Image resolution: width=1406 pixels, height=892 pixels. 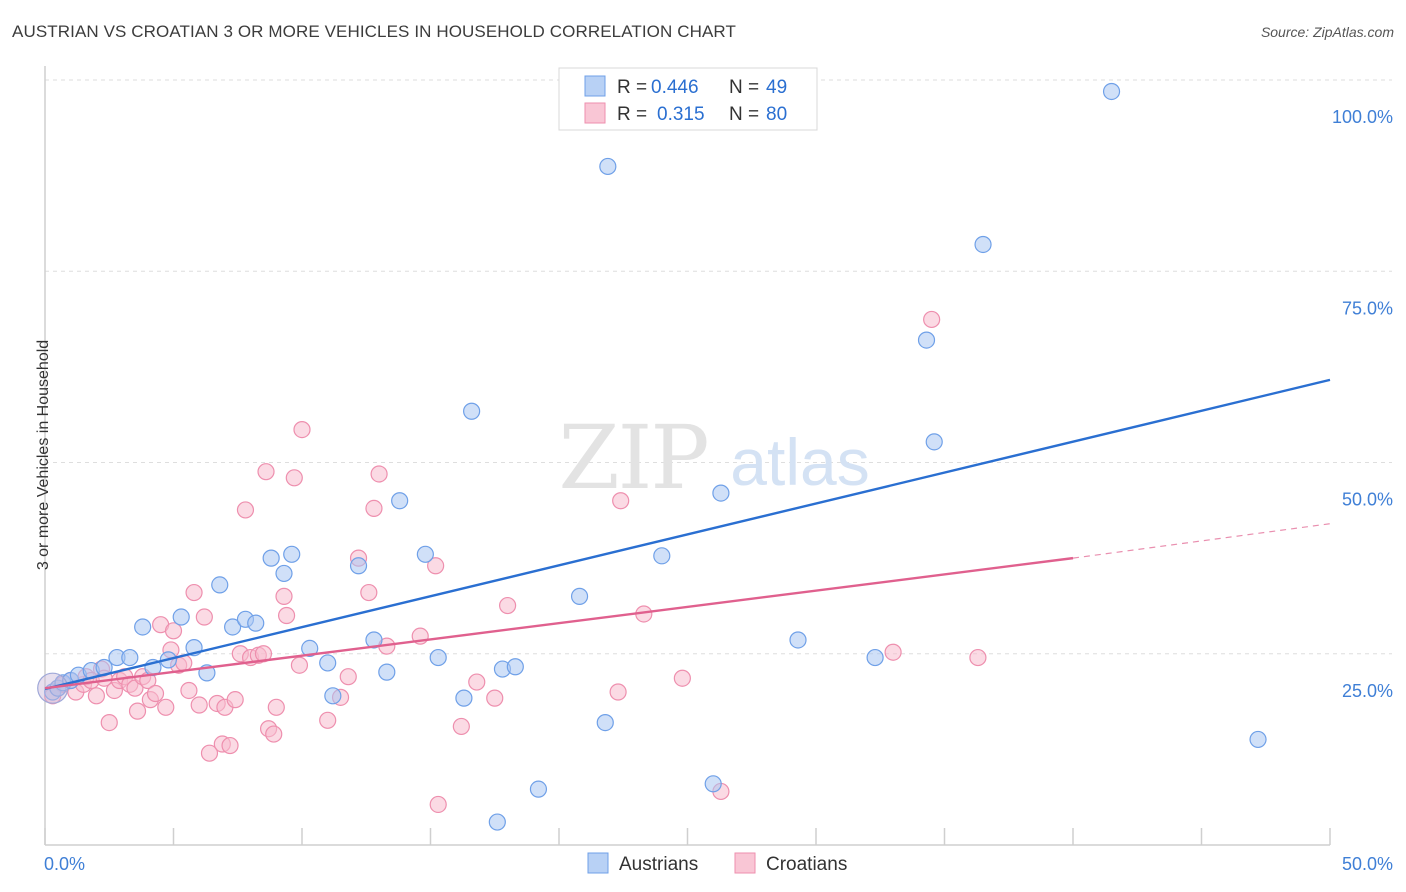 What do you see at coordinates (595, 86) in the screenshot?
I see `legend-austrians-swatch` at bounding box center [595, 86].